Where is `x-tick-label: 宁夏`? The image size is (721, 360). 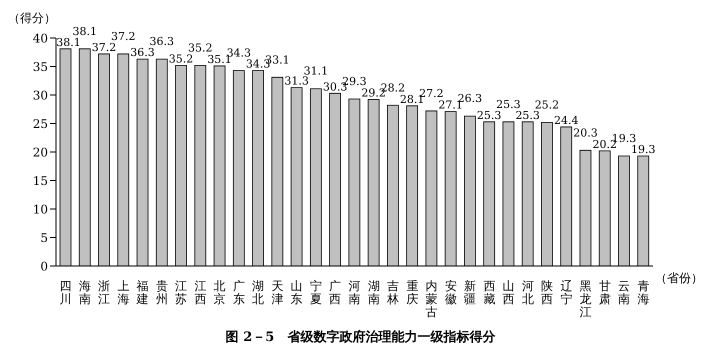
x-tick-label: 宁夏 is located at coordinates (316, 292).